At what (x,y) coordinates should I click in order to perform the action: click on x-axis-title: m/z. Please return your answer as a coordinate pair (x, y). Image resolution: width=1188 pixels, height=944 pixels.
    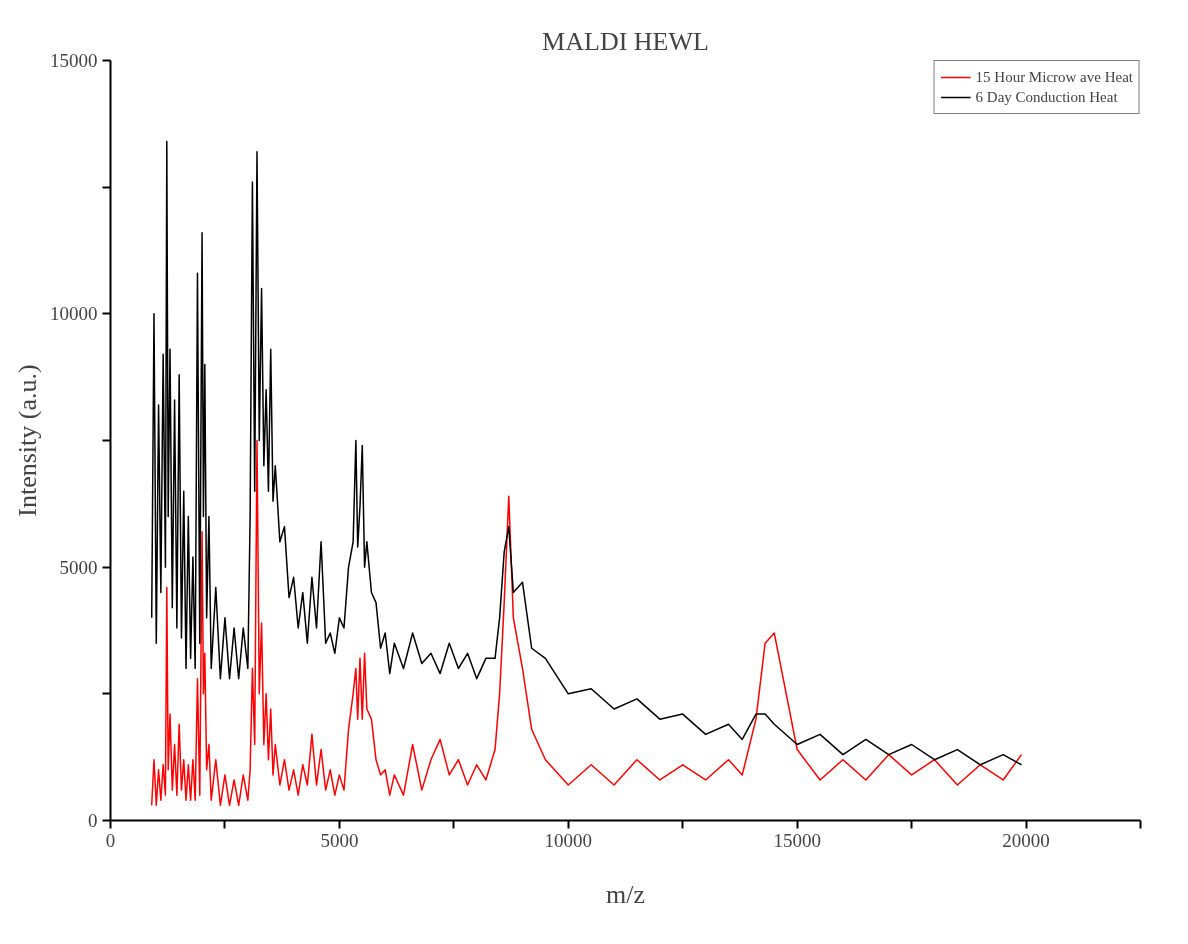
    Looking at the image, I should click on (626, 894).